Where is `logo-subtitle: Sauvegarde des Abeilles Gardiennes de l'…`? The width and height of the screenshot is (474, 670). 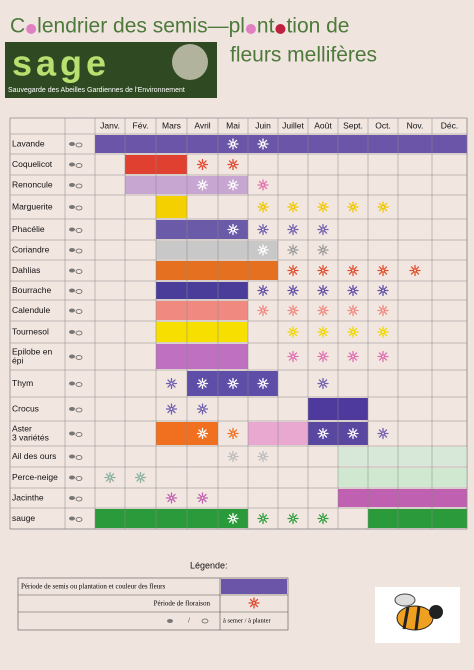 logo-subtitle: Sauvegarde des Abeilles Gardiennes de l'… is located at coordinates (96, 90).